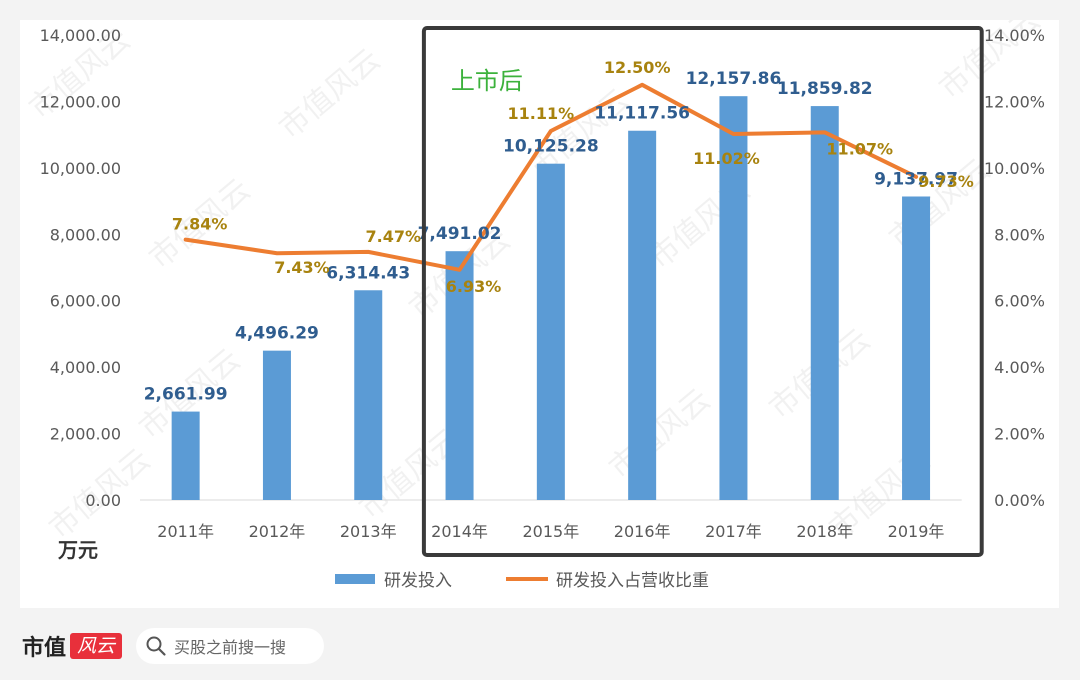 The image size is (1080, 680). I want to click on y-left-tick-label: 12,000.00, so click(80, 101).